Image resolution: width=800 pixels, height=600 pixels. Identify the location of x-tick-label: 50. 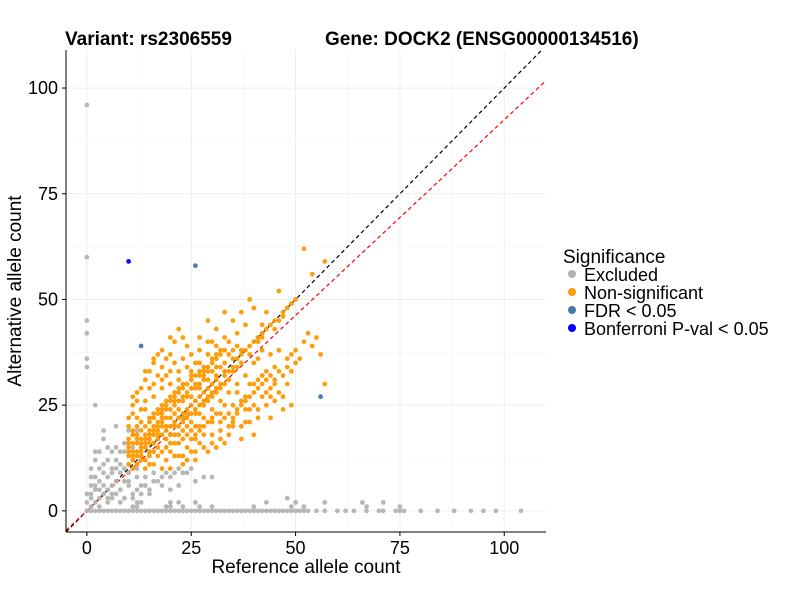
(296, 548).